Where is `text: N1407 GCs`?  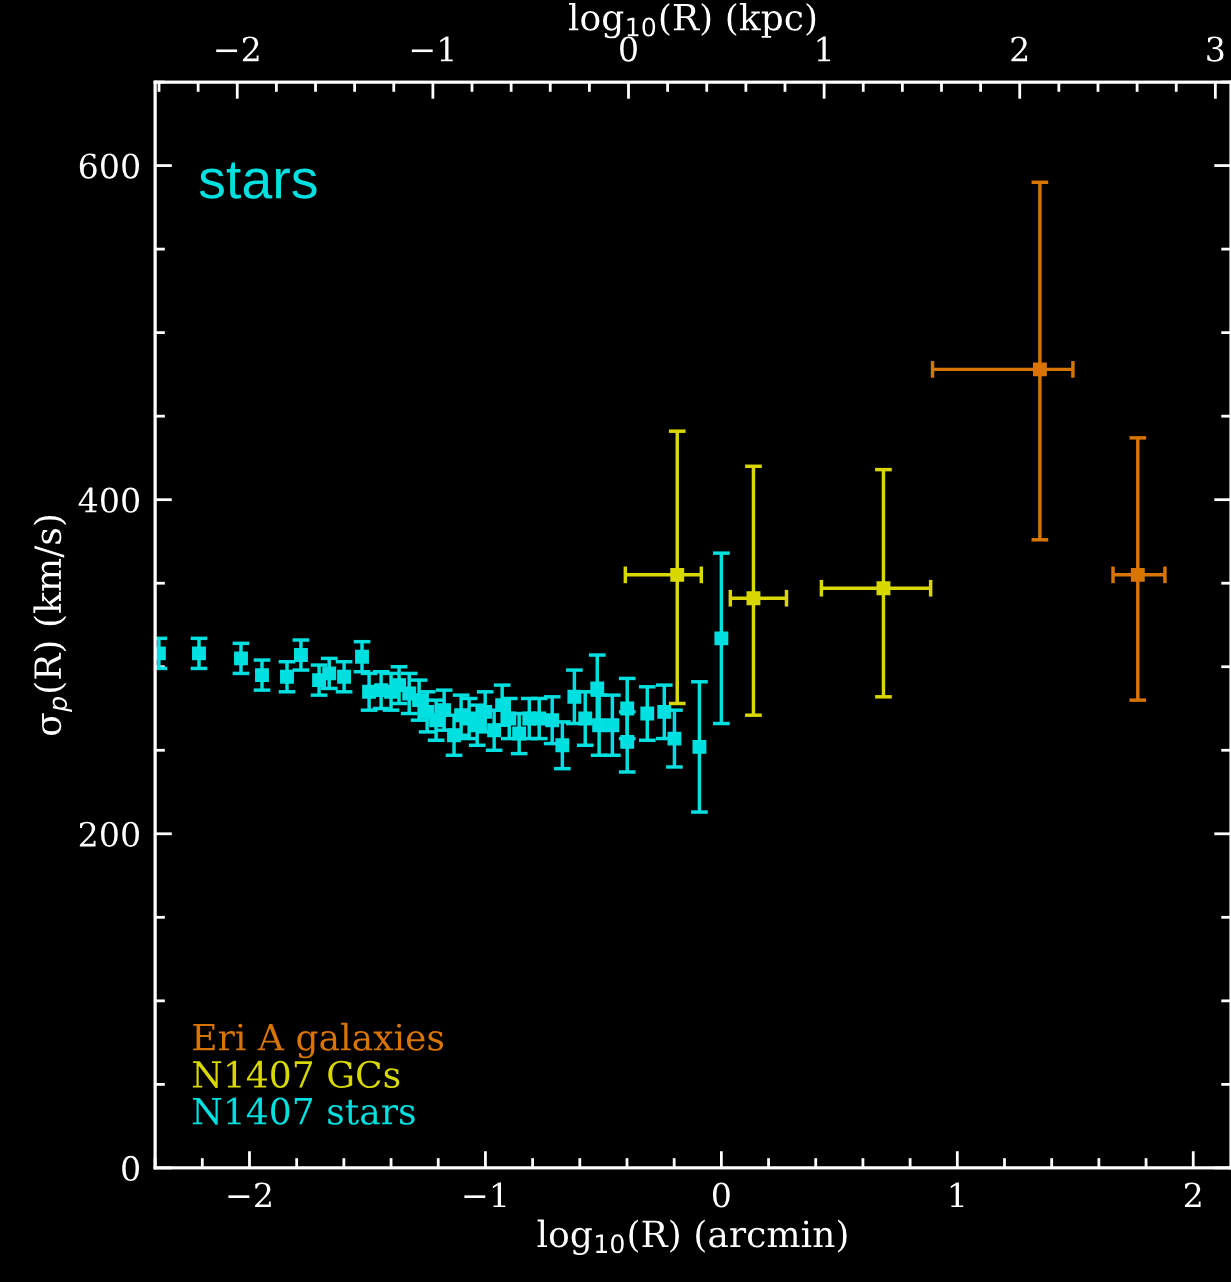
text: N1407 GCs is located at coordinates (296, 1074).